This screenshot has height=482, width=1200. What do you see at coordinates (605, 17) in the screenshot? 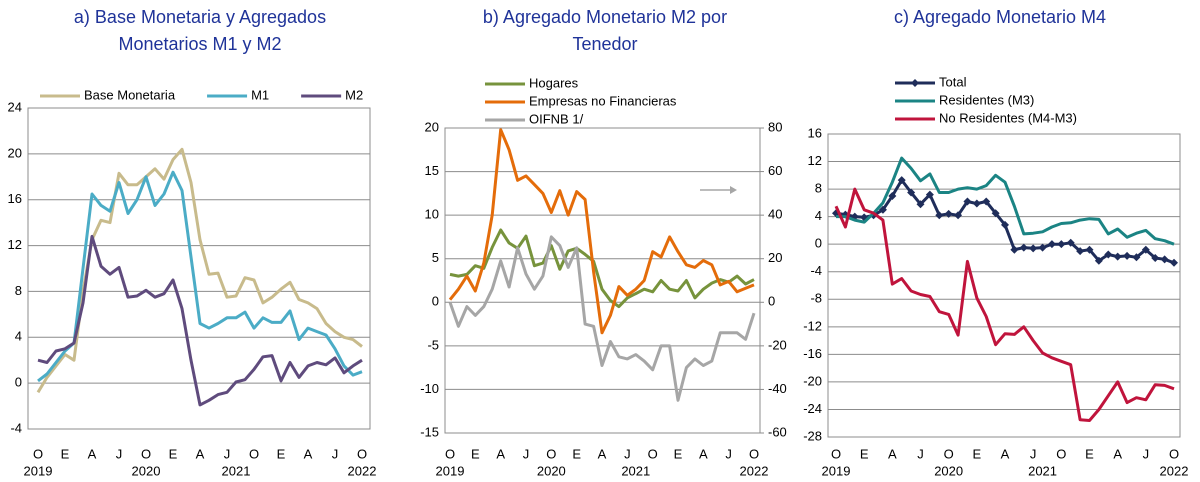
I see `chart-title: b) Agregado Monetario M2 por` at bounding box center [605, 17].